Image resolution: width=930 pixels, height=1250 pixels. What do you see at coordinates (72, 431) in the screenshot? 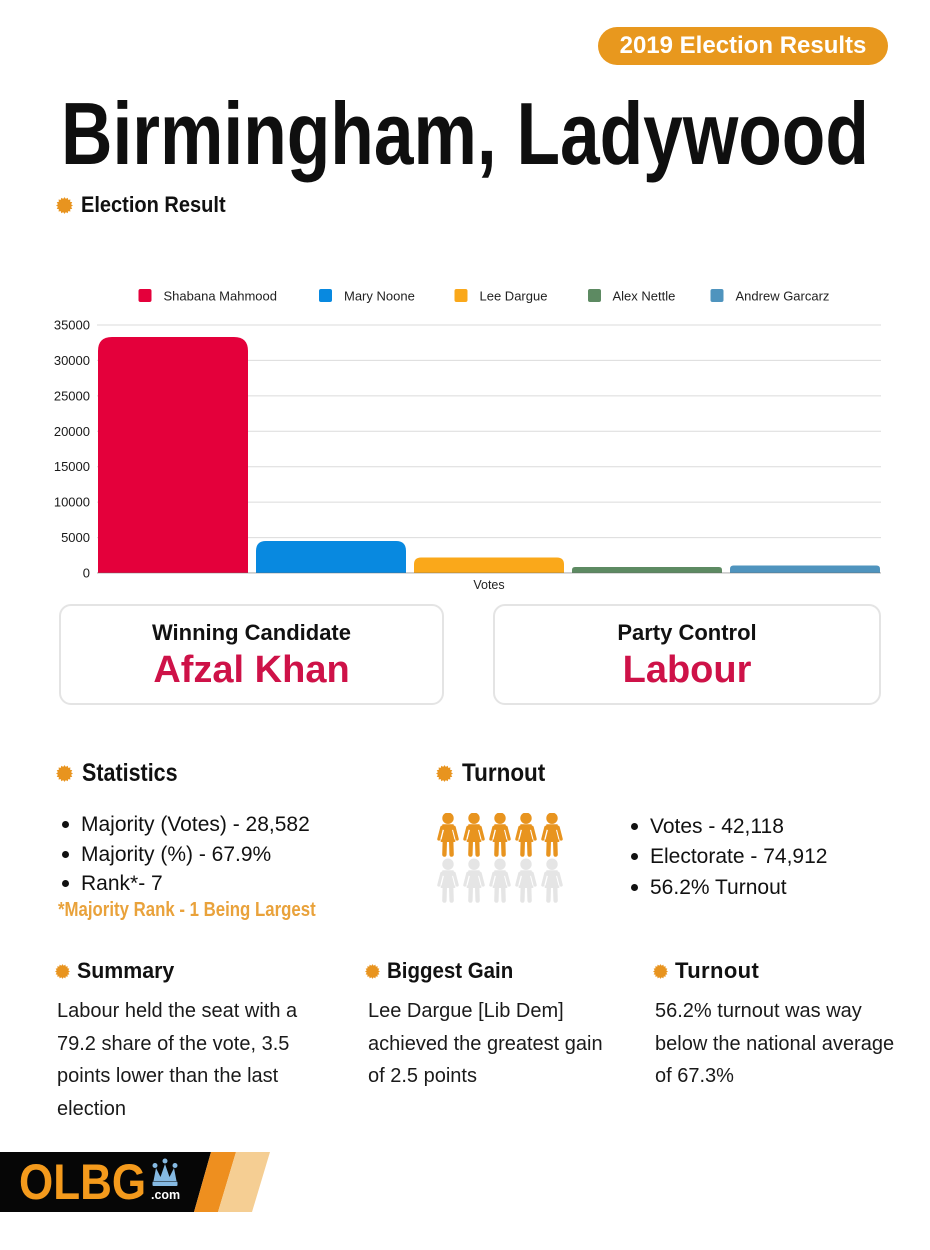
I see `svg-text: 20000` at bounding box center [72, 431].